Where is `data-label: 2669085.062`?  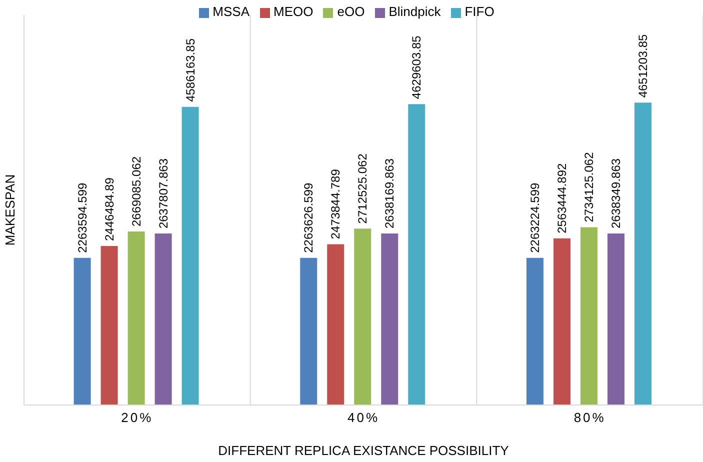 data-label: 2669085.062 is located at coordinates (136, 191).